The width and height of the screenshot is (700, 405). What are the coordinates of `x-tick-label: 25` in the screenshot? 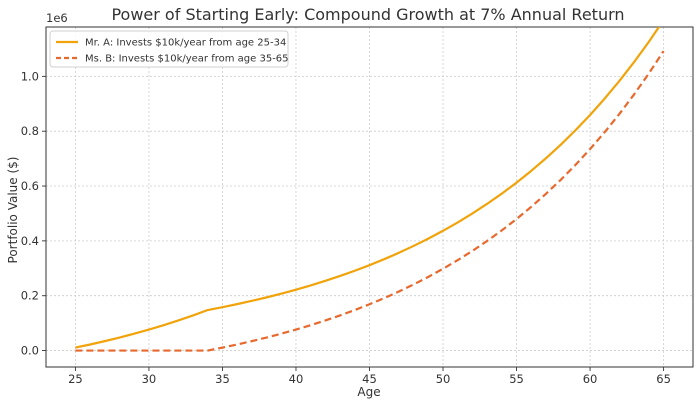 It's located at (75, 379).